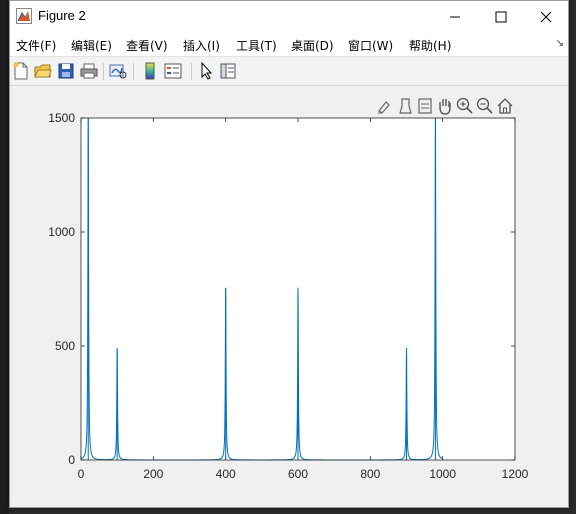 The width and height of the screenshot is (576, 514). I want to click on maximize-icon, so click(501, 16).